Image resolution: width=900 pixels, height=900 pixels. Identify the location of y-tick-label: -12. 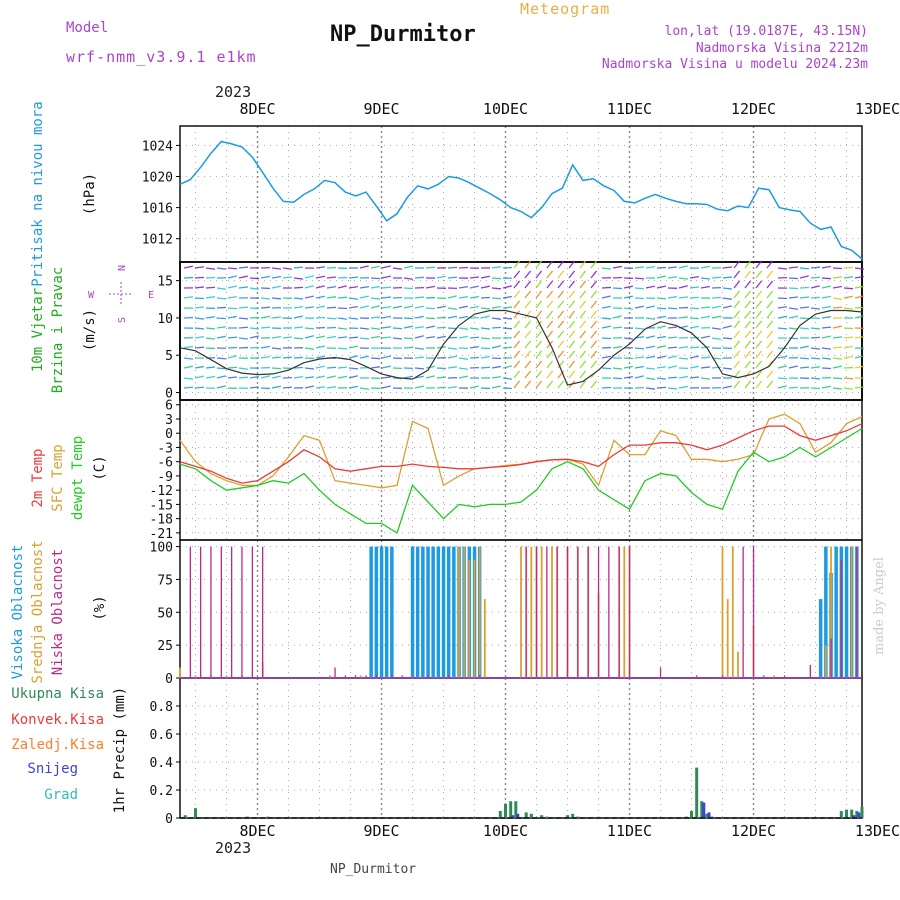
(161, 491).